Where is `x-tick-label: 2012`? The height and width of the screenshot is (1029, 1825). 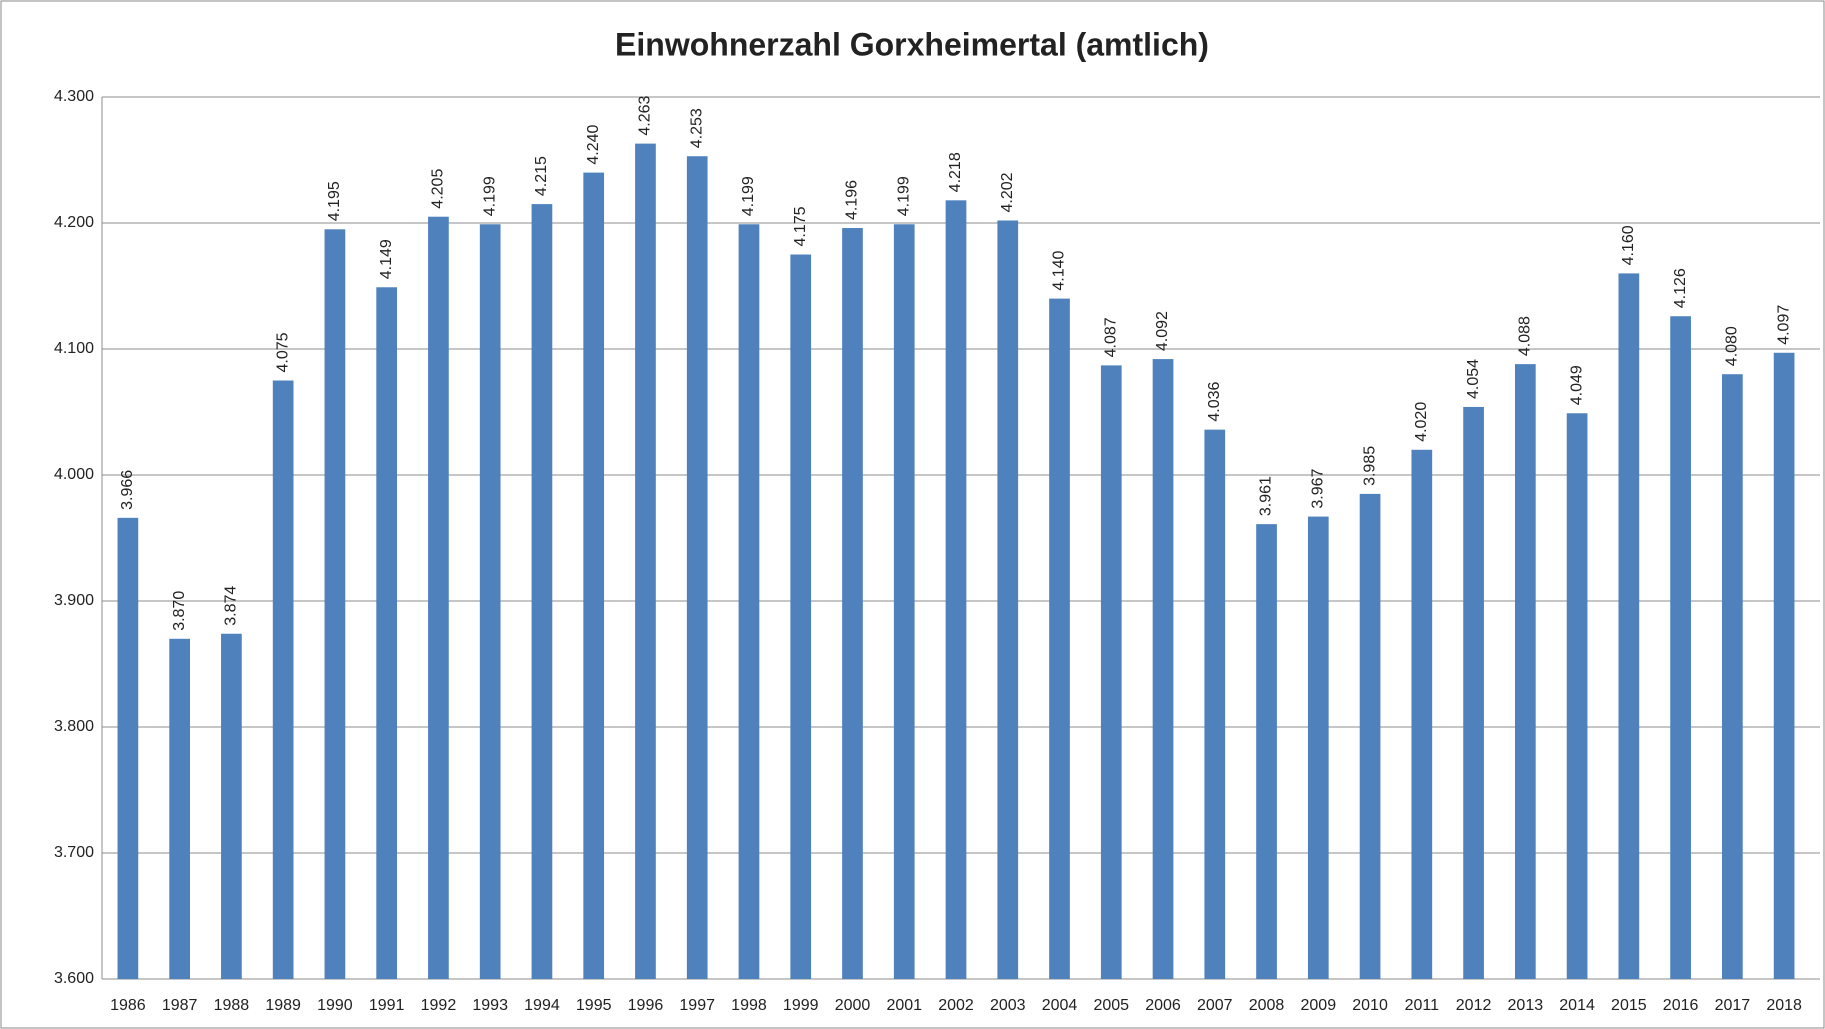
x-tick-label: 2012 is located at coordinates (1474, 1005).